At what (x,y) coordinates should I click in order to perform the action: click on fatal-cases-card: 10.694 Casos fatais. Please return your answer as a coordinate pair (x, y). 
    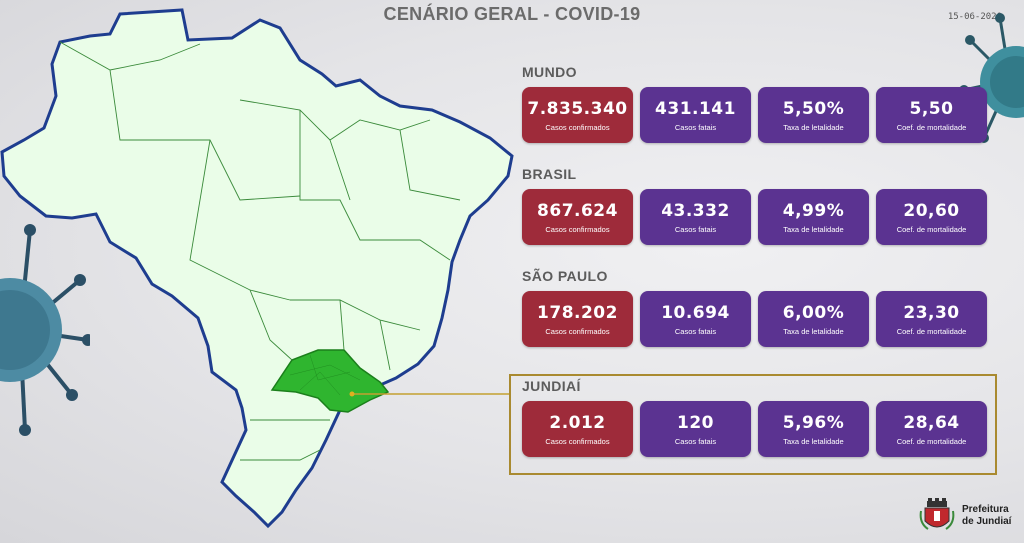
    Looking at the image, I should click on (695, 319).